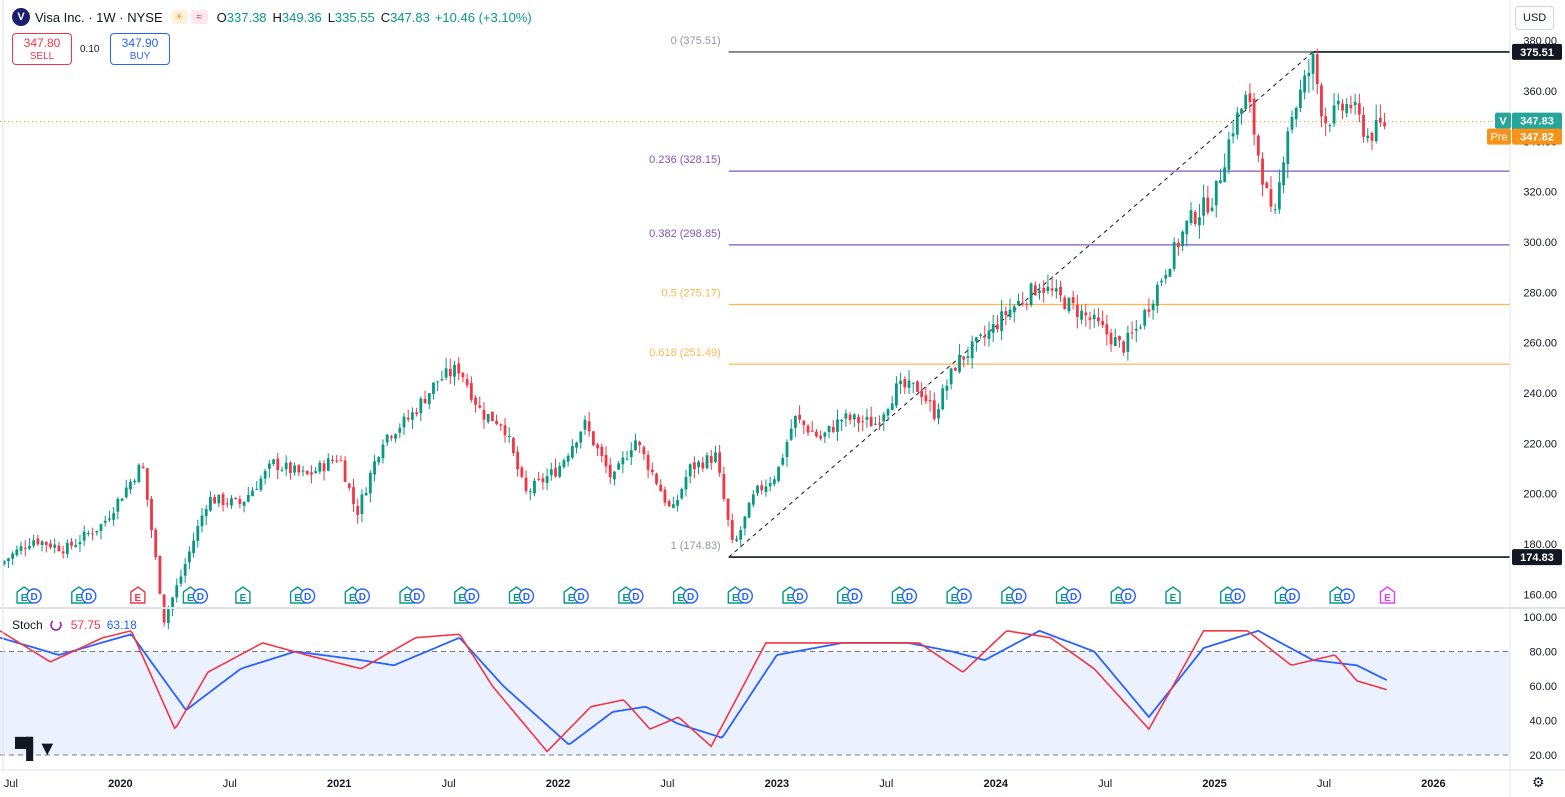 Image resolution: width=1565 pixels, height=797 pixels. Describe the element at coordinates (90, 49) in the screenshot. I see `spread-value: 0.10` at that location.